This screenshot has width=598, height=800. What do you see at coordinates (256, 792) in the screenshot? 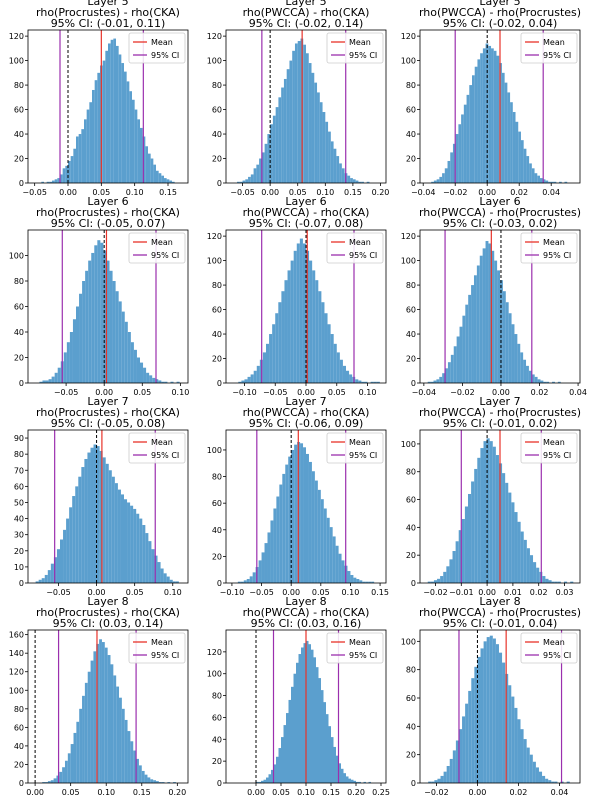
I see `x-tick-label: 0.00` at bounding box center [256, 792].